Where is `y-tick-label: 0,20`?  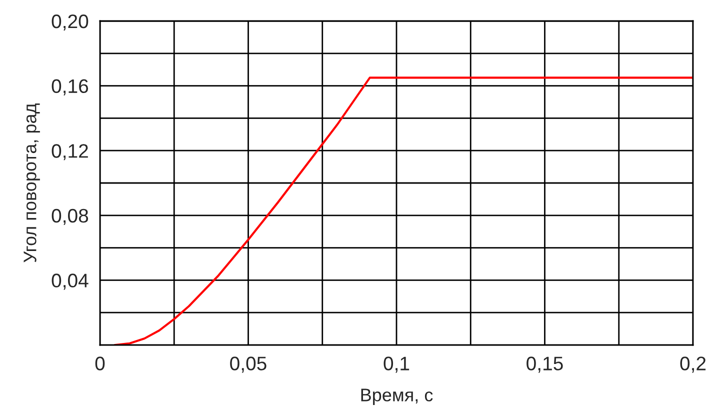 y-tick-label: 0,20 is located at coordinates (70, 22).